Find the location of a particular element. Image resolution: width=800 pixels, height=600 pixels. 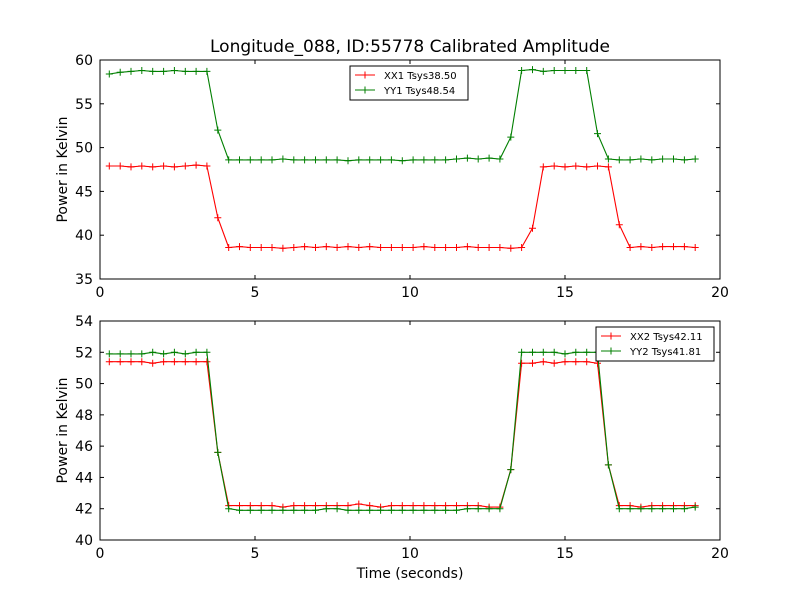

legend-label: XX2 Tsys42.11 is located at coordinates (666, 337).